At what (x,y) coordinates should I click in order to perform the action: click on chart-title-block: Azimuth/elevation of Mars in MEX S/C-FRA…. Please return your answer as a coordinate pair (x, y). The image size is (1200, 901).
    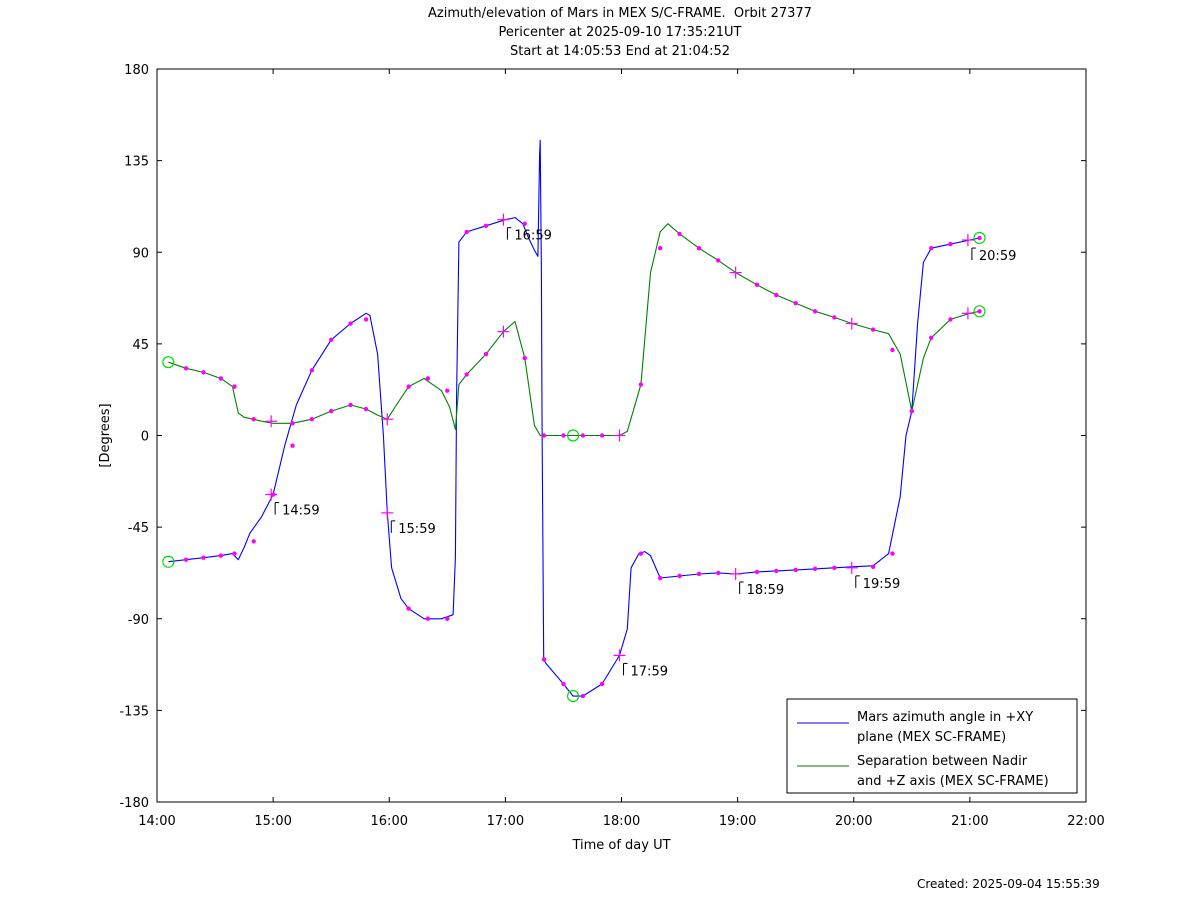
    Looking at the image, I should click on (600, 32).